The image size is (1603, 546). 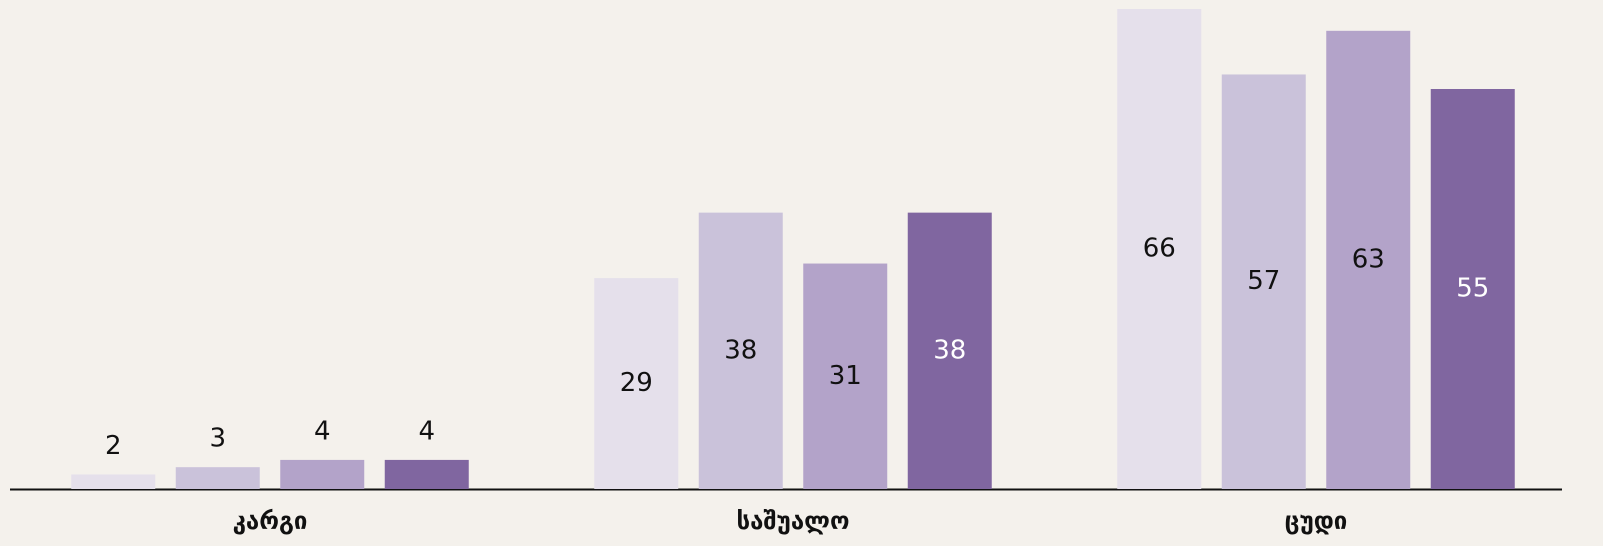 I want to click on value-label: 66, so click(x=1159, y=249).